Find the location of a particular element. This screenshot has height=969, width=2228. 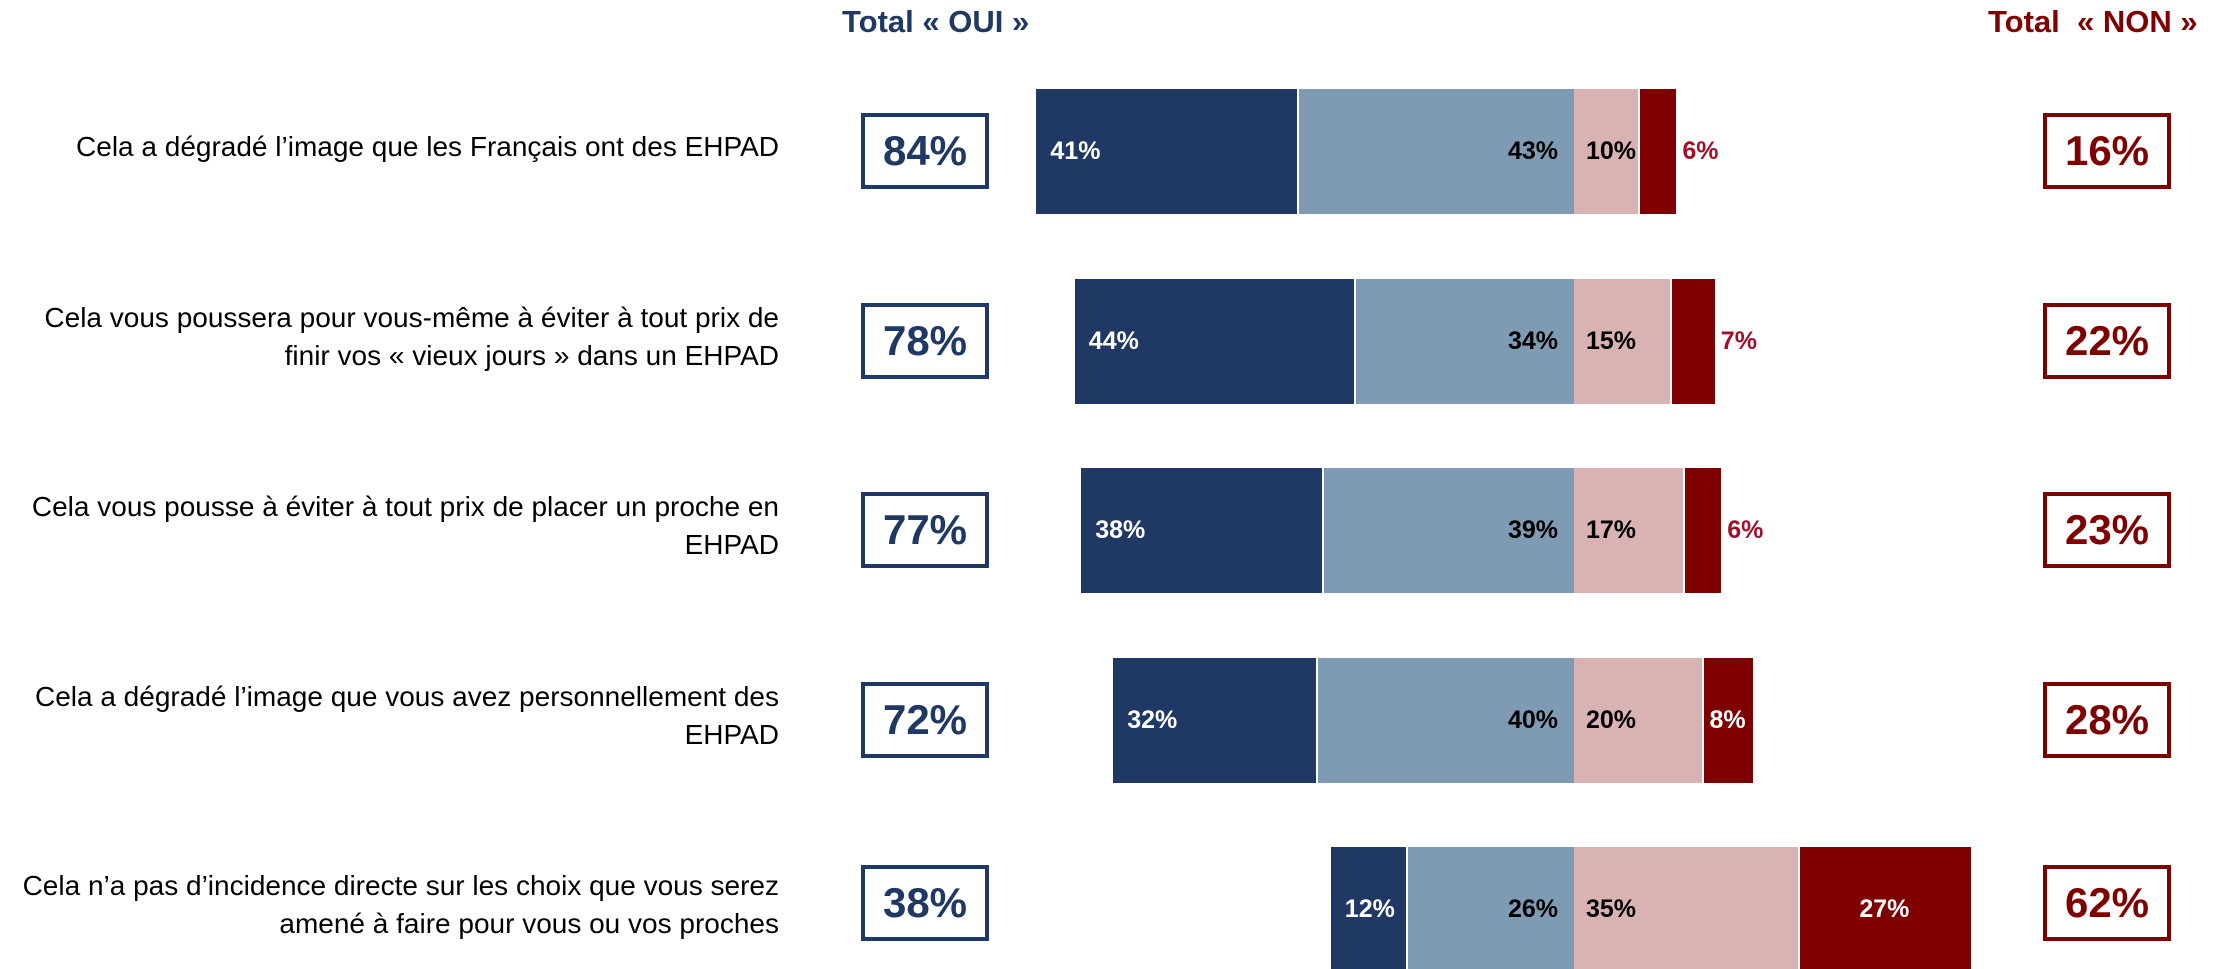

value-label: 32% is located at coordinates (1152, 719).